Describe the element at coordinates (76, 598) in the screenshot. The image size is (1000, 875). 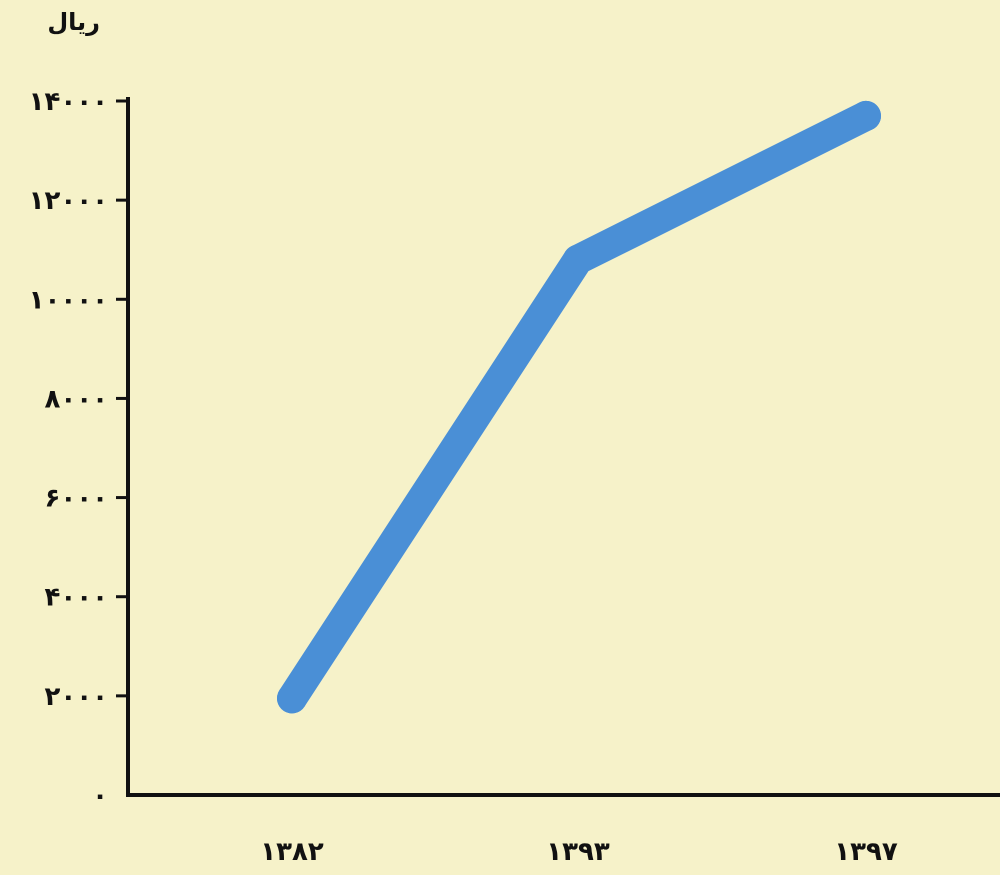
I see `y-tick-label: ۴۰۰۰` at that location.